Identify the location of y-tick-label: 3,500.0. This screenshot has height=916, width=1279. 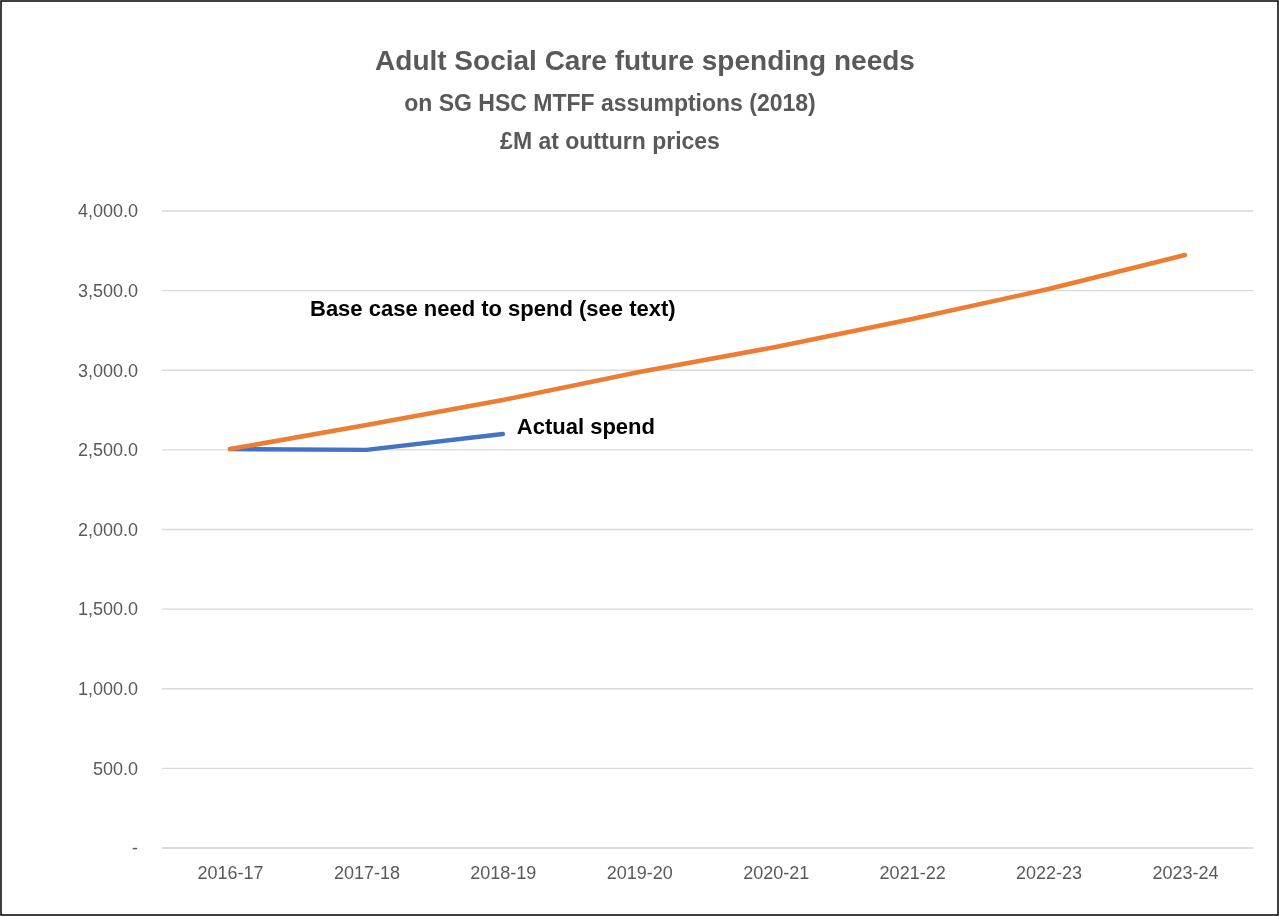
(107, 290).